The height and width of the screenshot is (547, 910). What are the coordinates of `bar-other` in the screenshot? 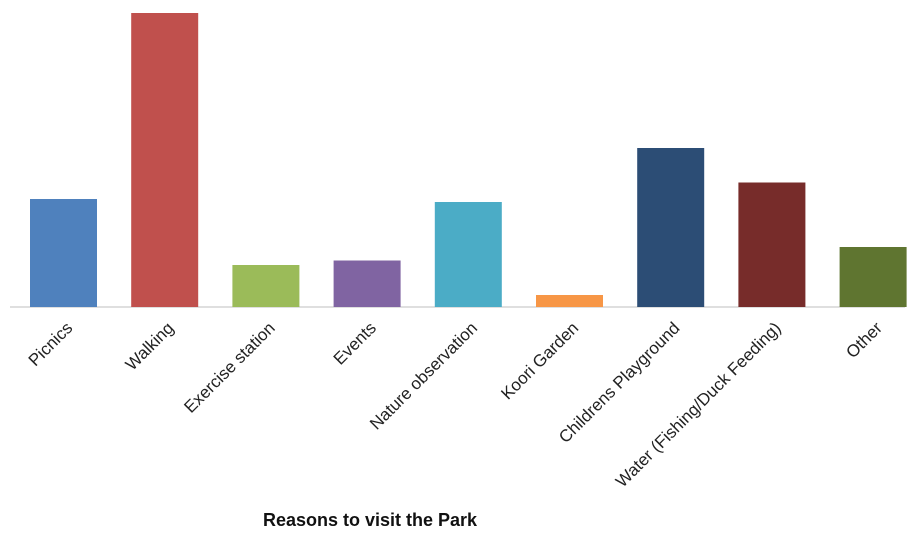 It's located at (873, 277).